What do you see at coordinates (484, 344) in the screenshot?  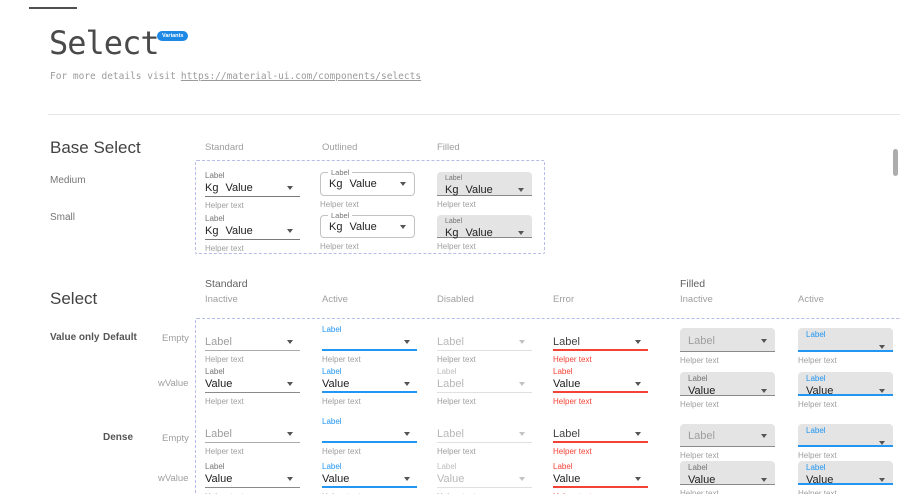 I see `select-disabled-empty: Label Helper text` at bounding box center [484, 344].